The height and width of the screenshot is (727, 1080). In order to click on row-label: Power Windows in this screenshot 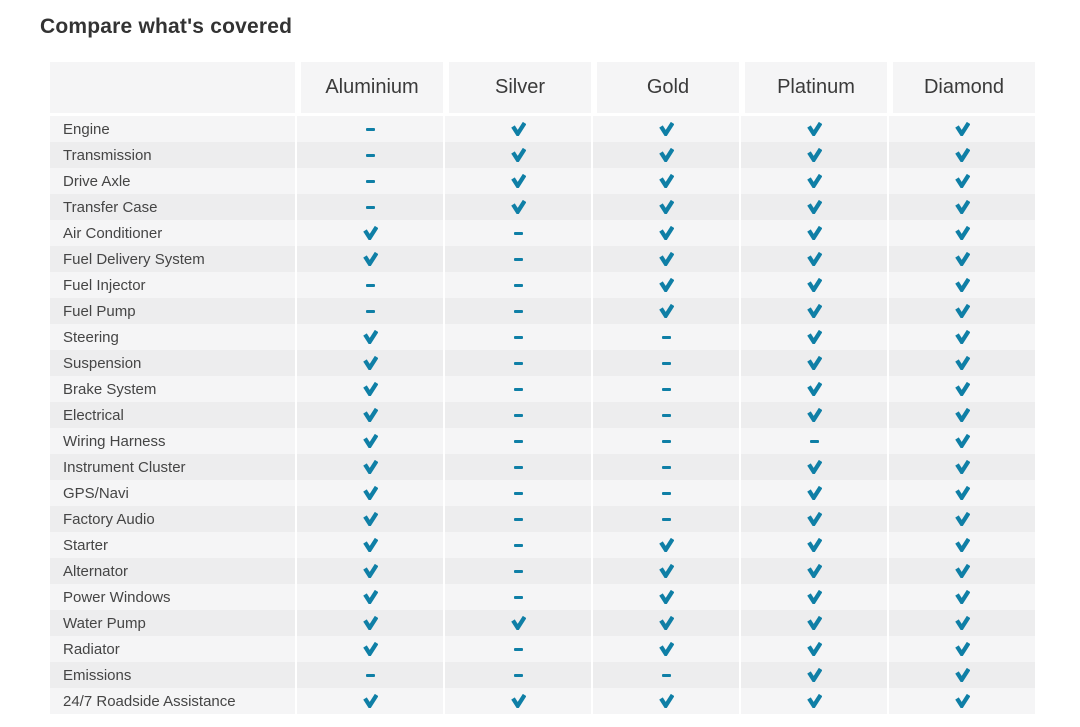, I will do `click(117, 597)`.